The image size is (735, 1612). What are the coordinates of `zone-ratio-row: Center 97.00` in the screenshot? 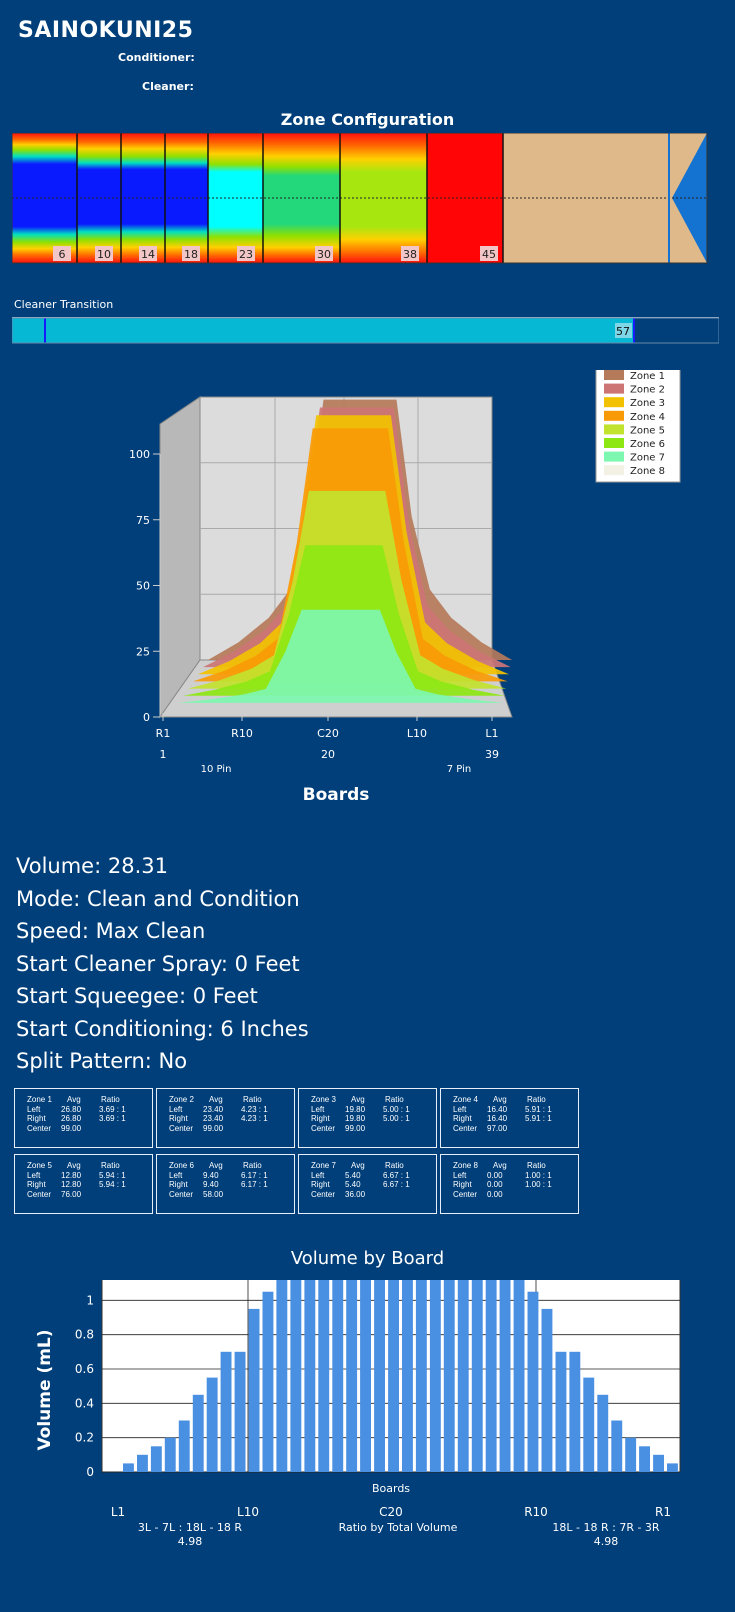 It's located at (515, 1129).